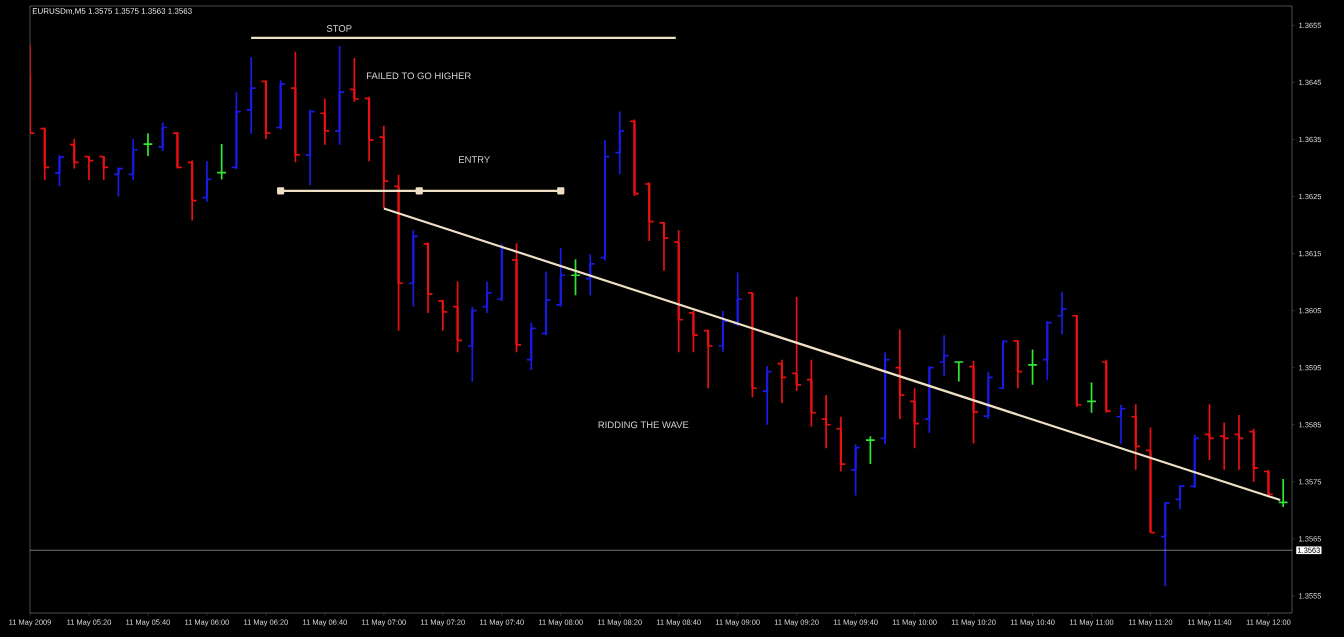 The height and width of the screenshot is (637, 1344). I want to click on annotation: RIDDING THE WAVE, so click(643, 425).